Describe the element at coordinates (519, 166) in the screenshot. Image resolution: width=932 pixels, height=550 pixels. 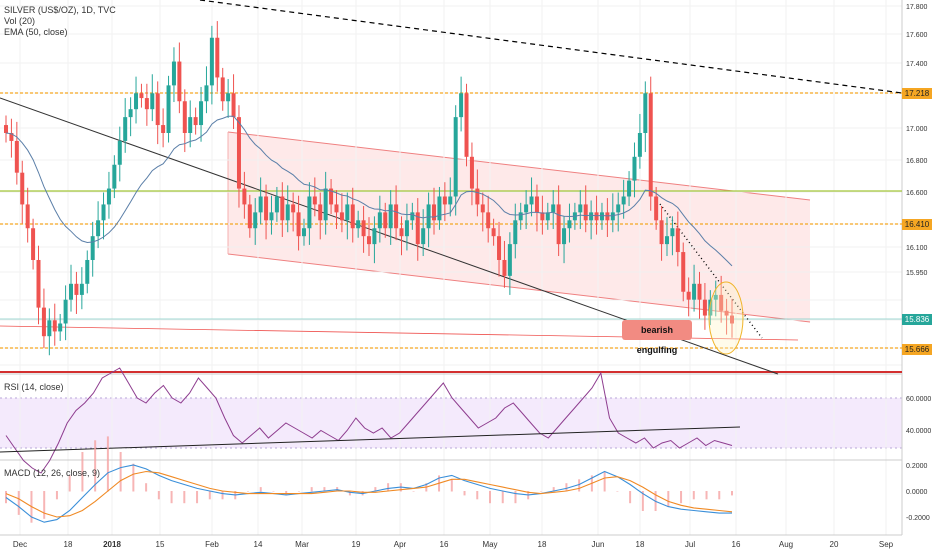
I see `channel-top-line` at that location.